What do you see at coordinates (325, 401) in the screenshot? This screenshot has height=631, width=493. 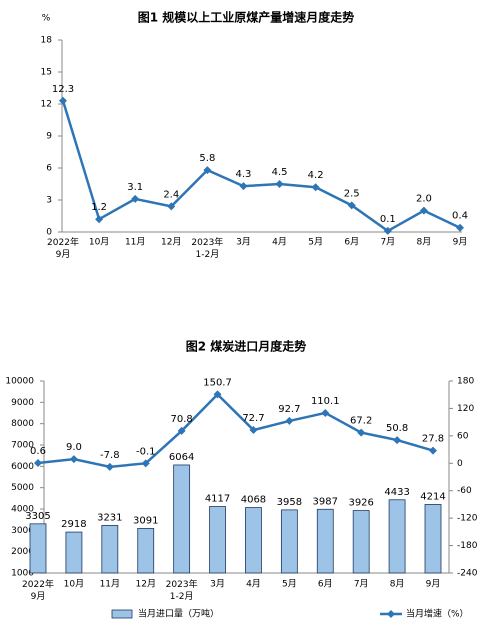 I see `value-label: 110.1` at bounding box center [325, 401].